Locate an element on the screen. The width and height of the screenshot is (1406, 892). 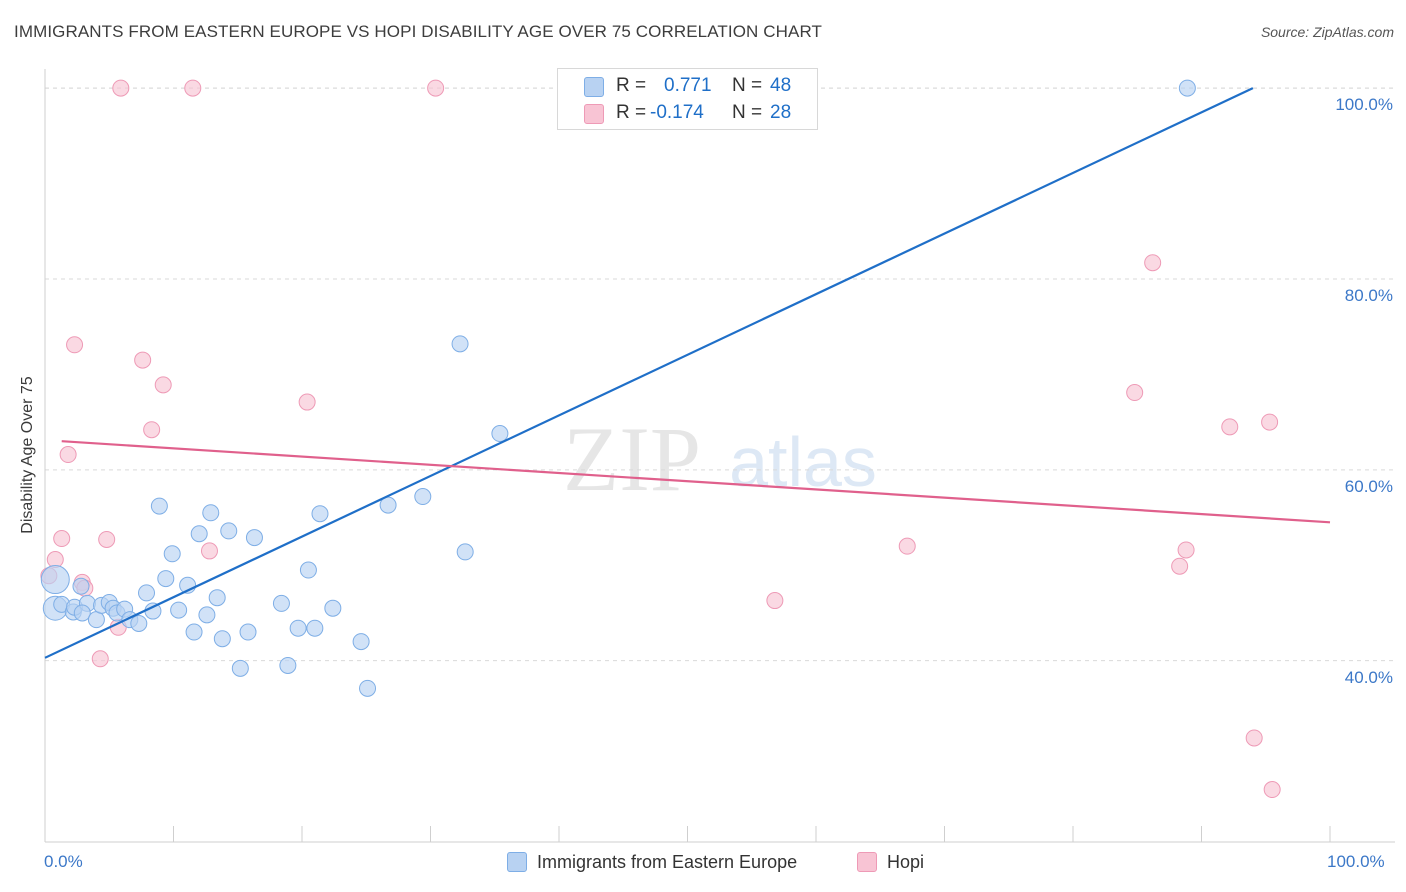
legend-r-value: -0.174 is located at coordinates (677, 112).